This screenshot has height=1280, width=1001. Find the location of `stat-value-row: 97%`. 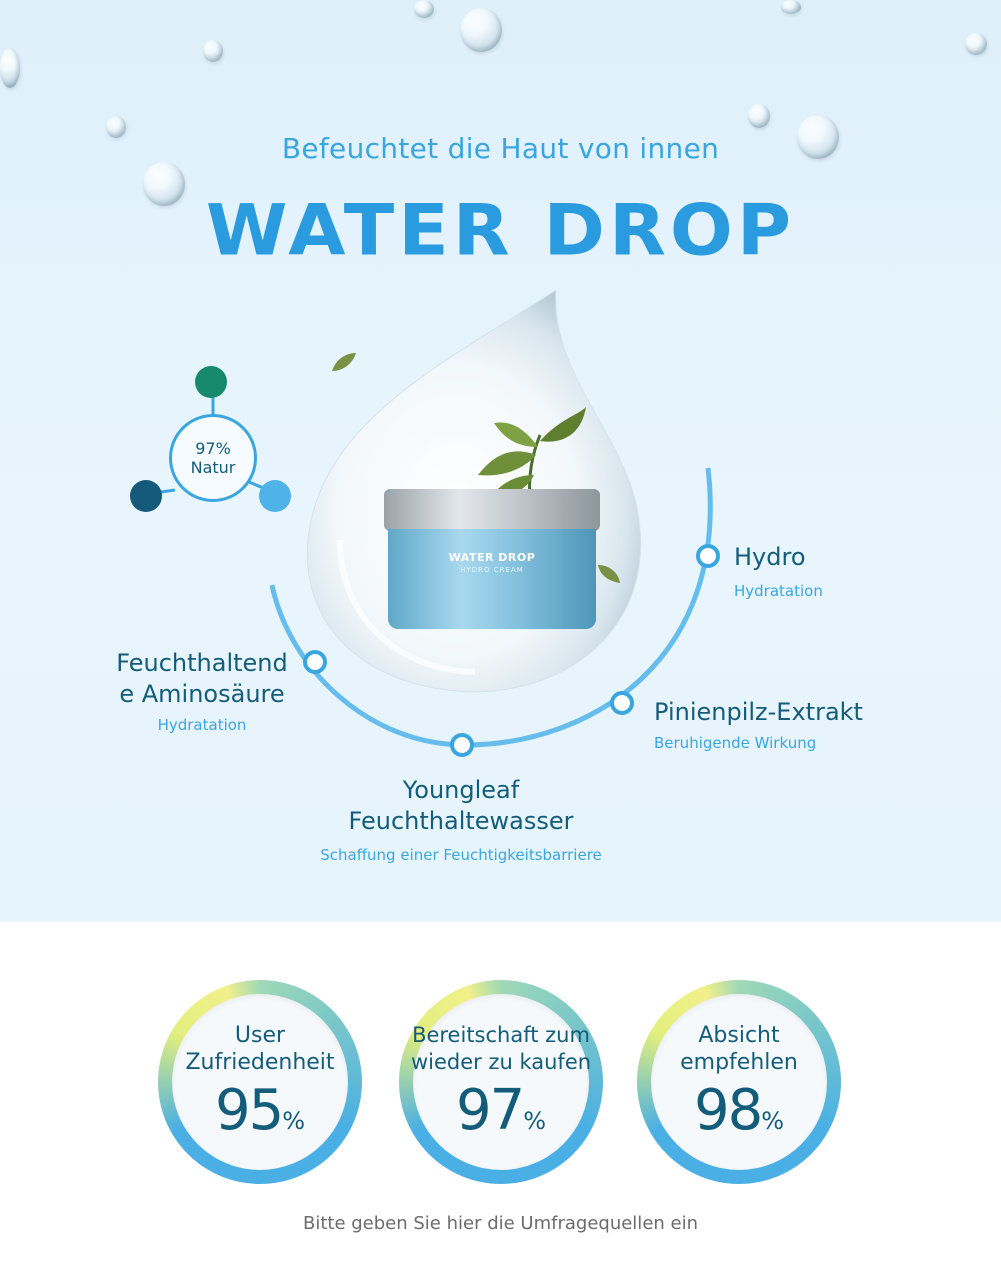

stat-value-row: 97% is located at coordinates (501, 1110).